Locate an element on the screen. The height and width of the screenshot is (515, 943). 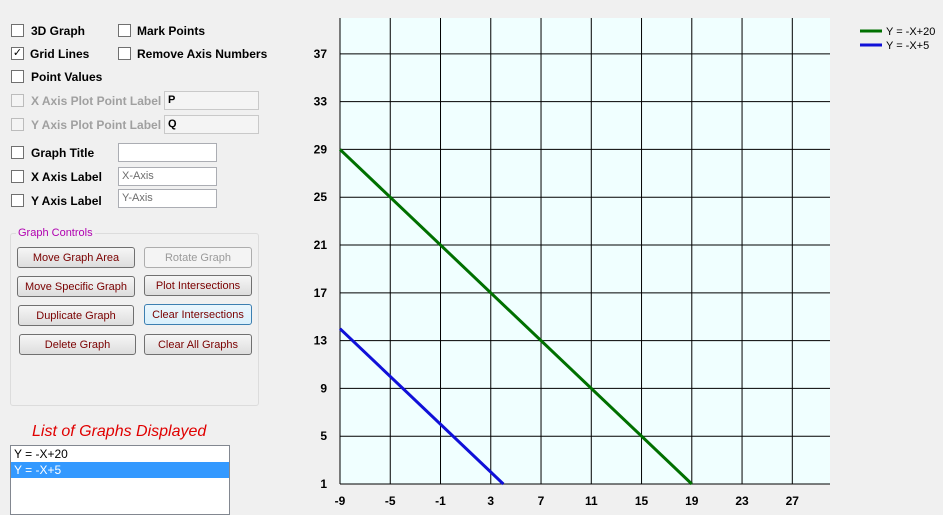
x-tick-label: 23 is located at coordinates (742, 501).